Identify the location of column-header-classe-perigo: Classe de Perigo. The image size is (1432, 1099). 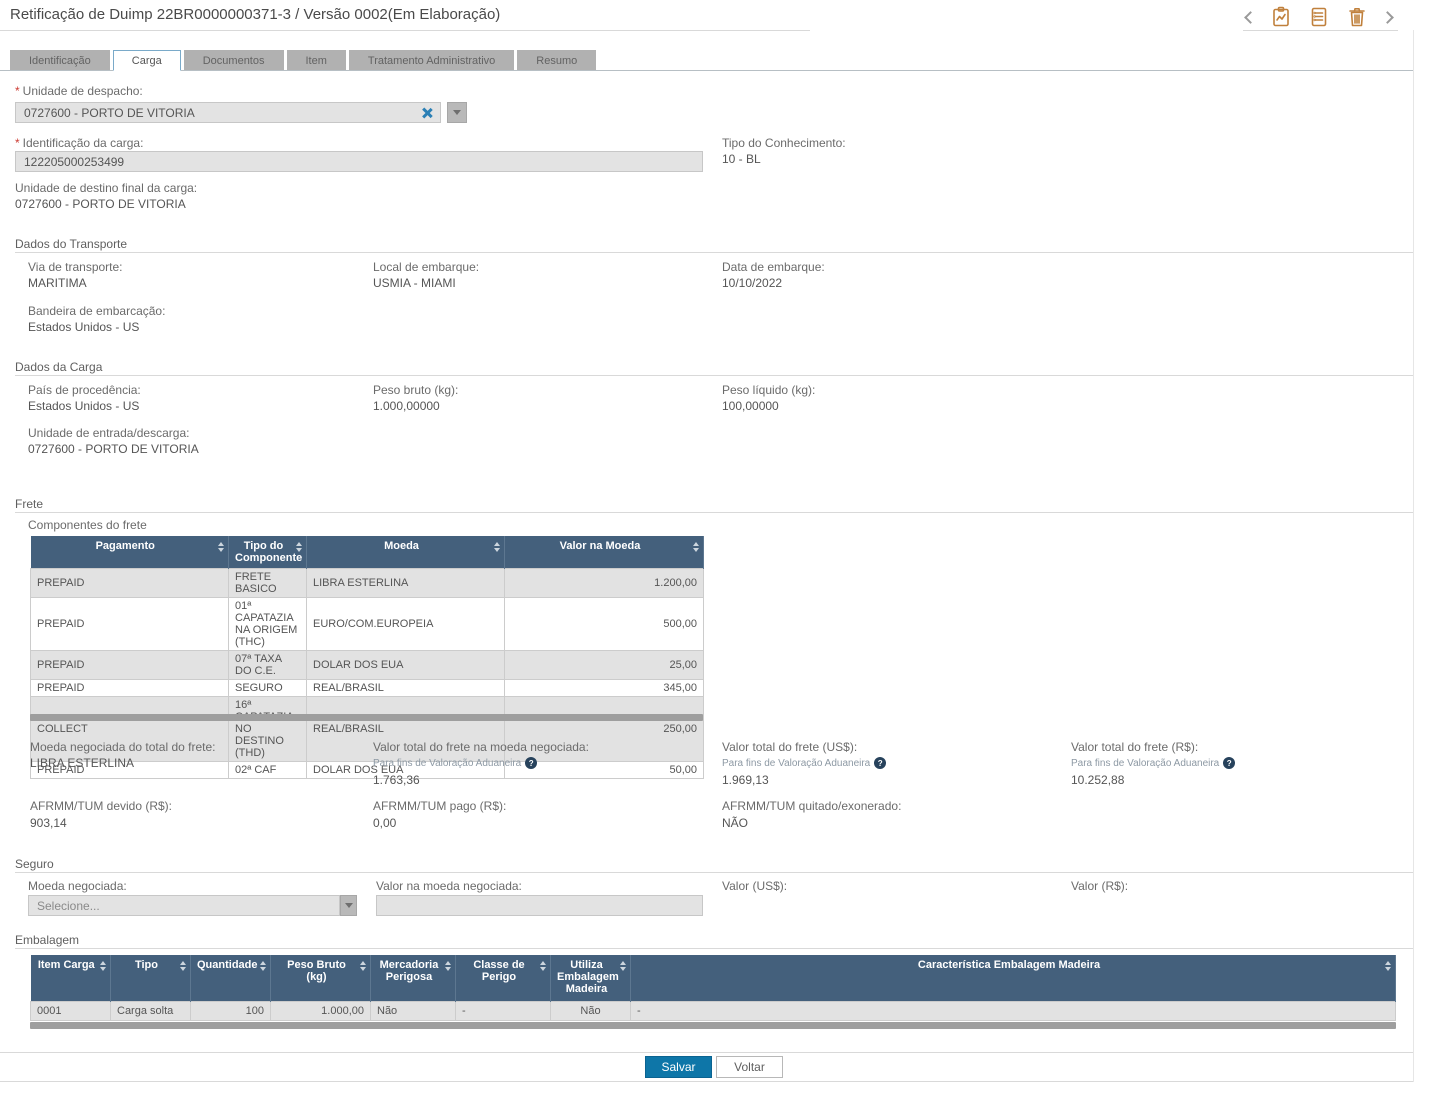
(503, 978).